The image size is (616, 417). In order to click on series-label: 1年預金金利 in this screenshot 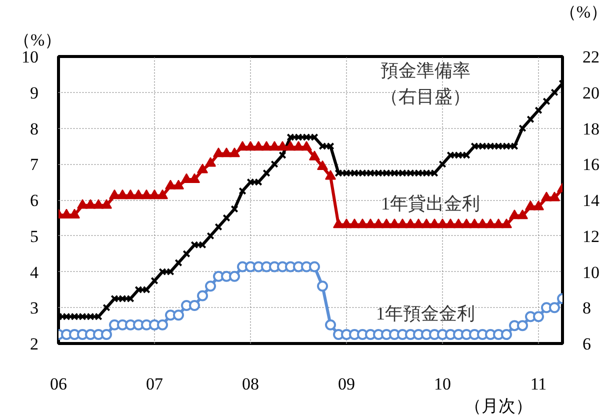, I will do `click(425, 314)`.